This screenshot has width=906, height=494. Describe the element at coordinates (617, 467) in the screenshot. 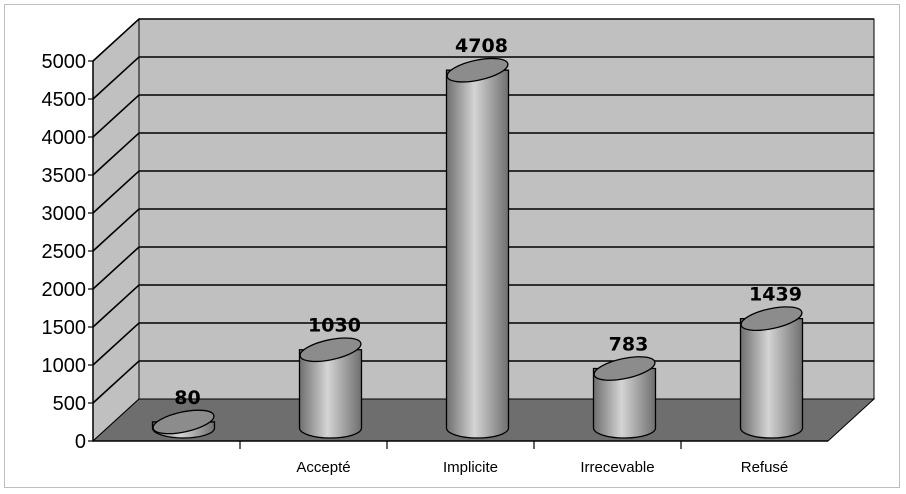

I see `x-tick-label: Irrecevable` at that location.